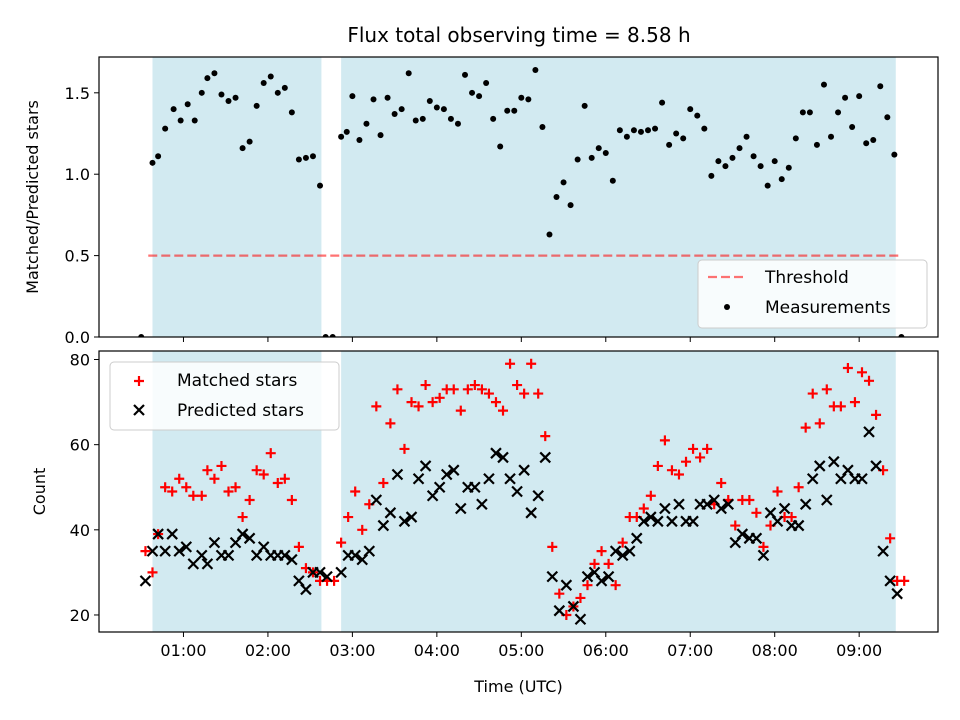 This screenshot has height=720, width=960. What do you see at coordinates (521, 650) in the screenshot?
I see `x-tick-label: 05:00` at bounding box center [521, 650].